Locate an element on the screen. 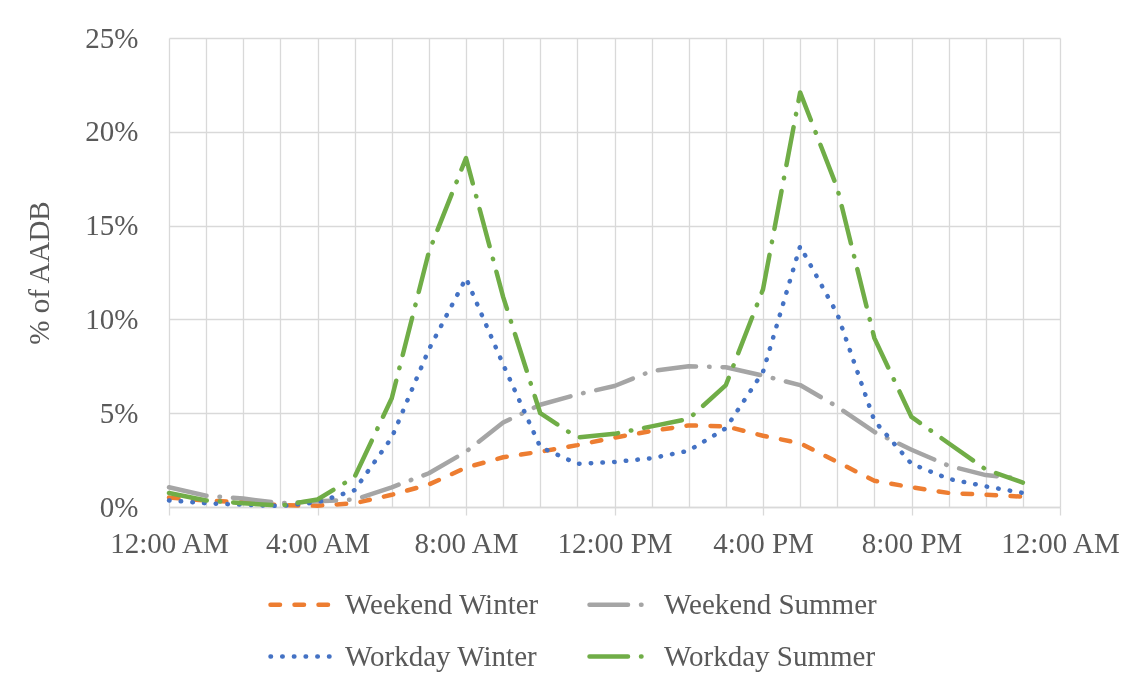 The height and width of the screenshot is (689, 1147). x-tick-label: 4:00 AM is located at coordinates (318, 542).